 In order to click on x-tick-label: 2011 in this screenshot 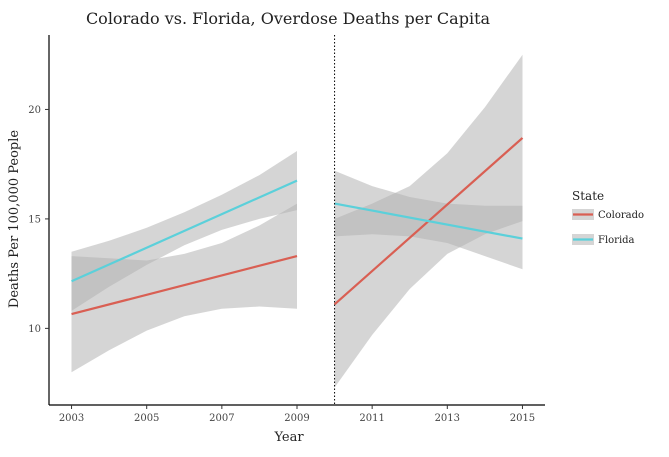, I will do `click(371, 418)`.